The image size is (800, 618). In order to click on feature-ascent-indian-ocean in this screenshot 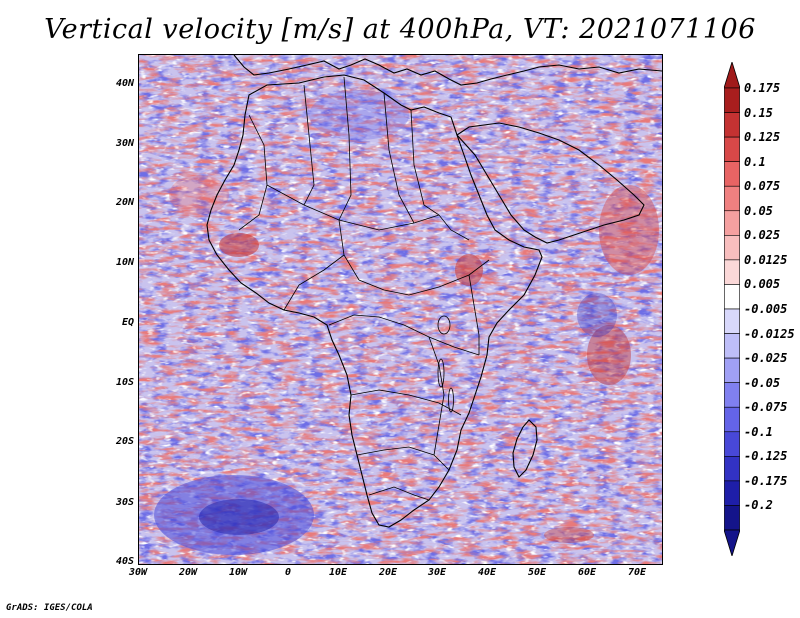, I will do `click(609, 355)`.